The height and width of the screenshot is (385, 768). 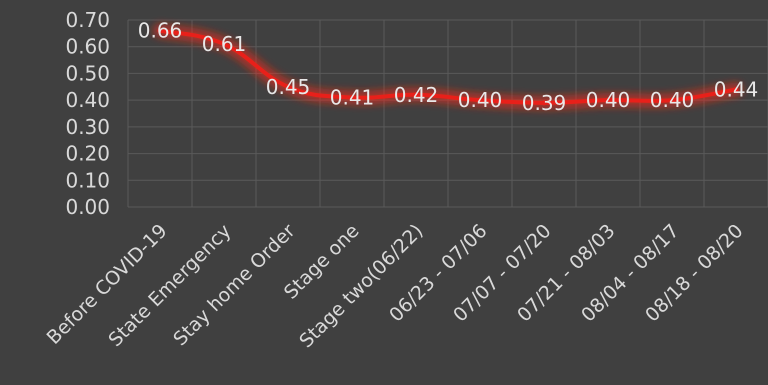 What do you see at coordinates (87, 47) in the screenshot?
I see `y-tick-label: 0.60` at bounding box center [87, 47].